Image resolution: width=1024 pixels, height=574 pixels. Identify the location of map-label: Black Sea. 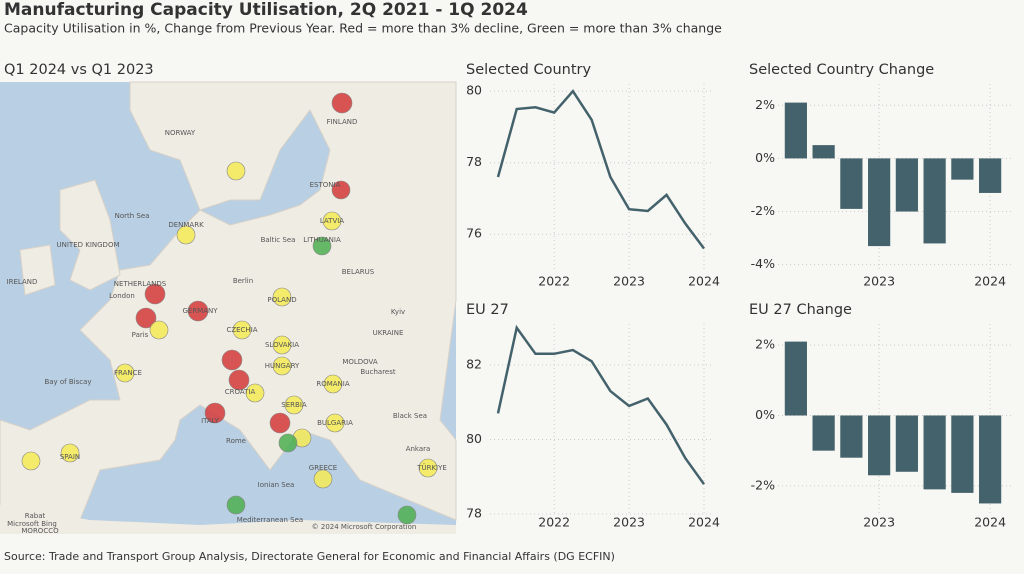
(410, 416).